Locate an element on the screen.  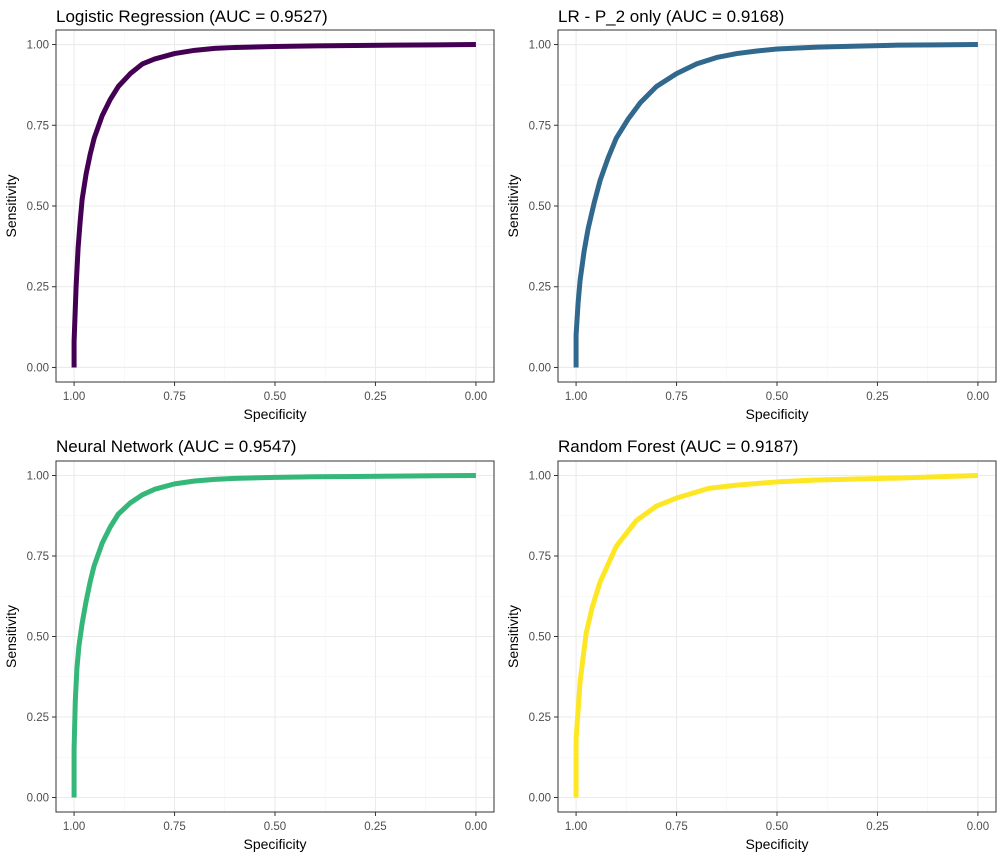
panel-title: Logistic Regression (AUC = 0.9527) is located at coordinates (192, 16).